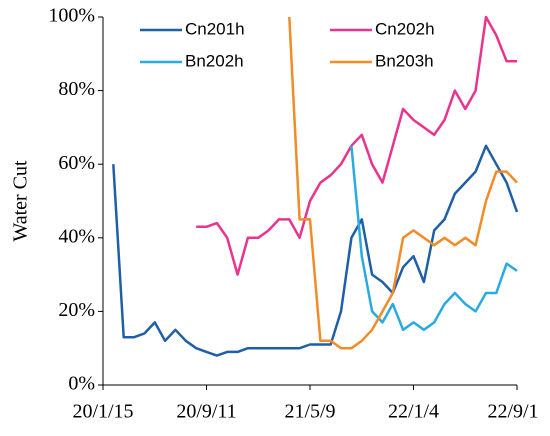 The height and width of the screenshot is (436, 550). Describe the element at coordinates (413, 412) in the screenshot. I see `x-tick-label: 22/1/4` at that location.